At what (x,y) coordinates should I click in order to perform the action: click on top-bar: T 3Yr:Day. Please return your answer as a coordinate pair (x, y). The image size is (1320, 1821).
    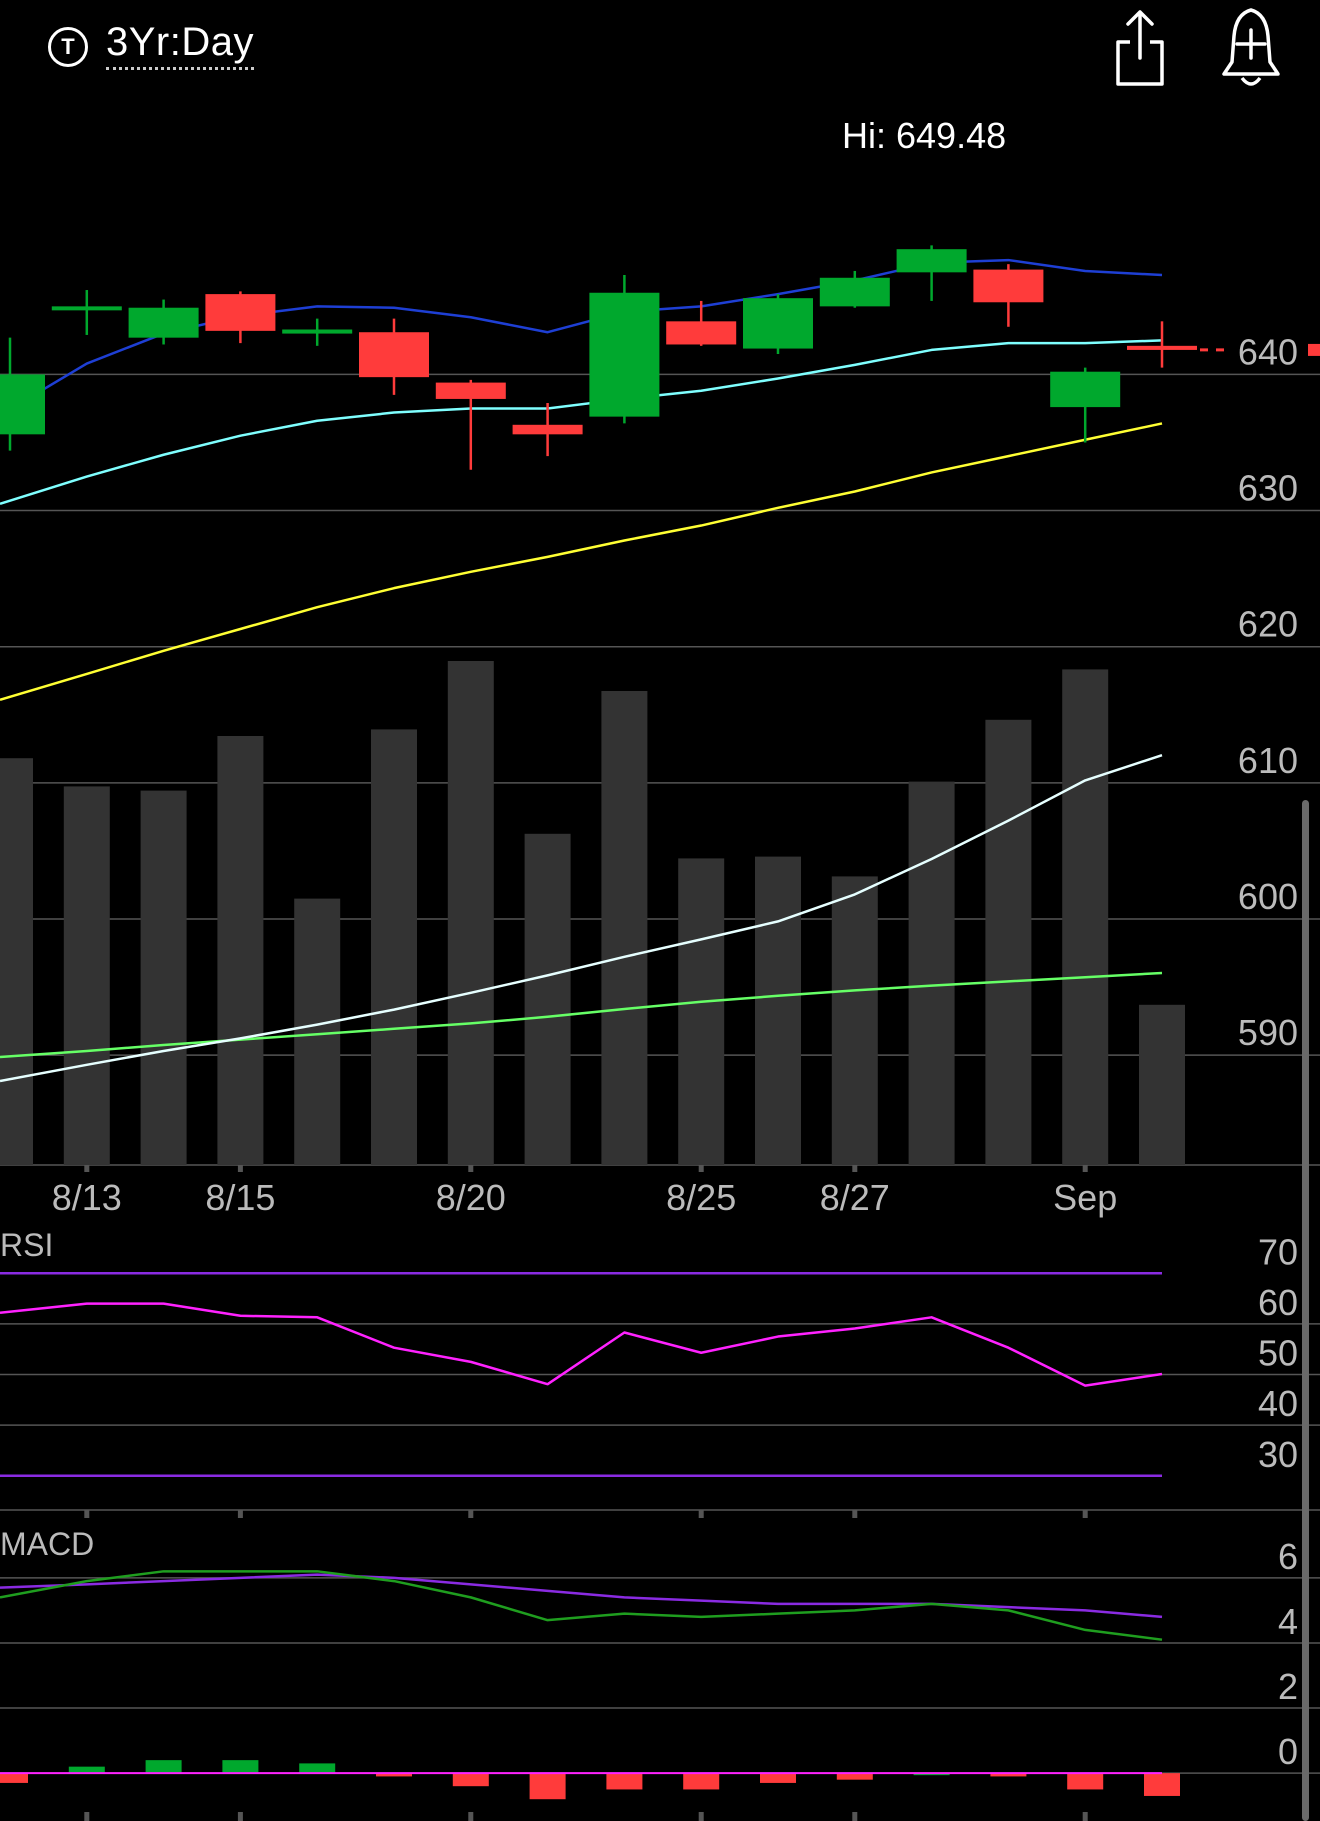
    Looking at the image, I should click on (660, 45).